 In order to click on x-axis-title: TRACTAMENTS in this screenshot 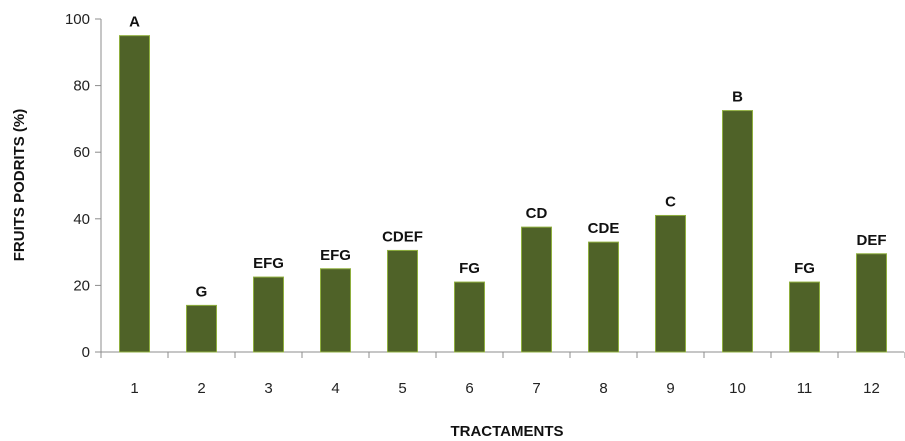, I will do `click(506, 431)`.